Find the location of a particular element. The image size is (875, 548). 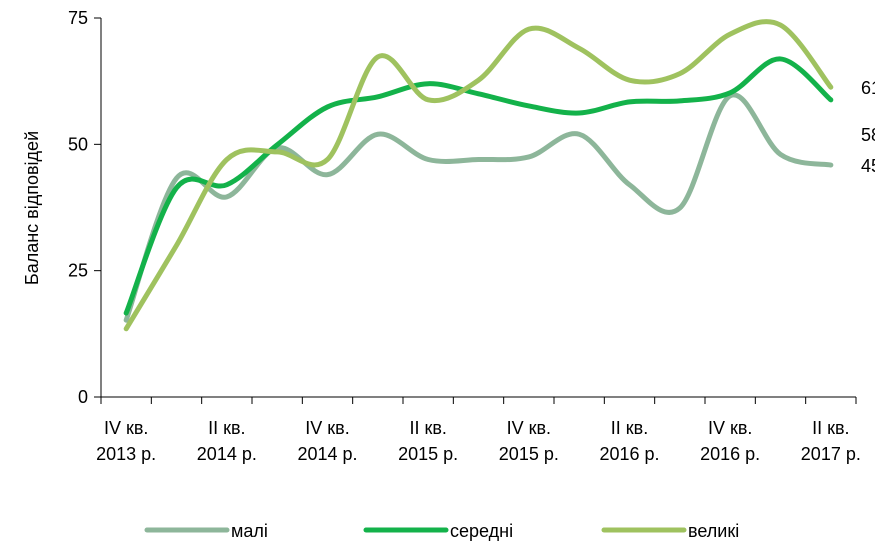

legend-label: середні is located at coordinates (481, 531).